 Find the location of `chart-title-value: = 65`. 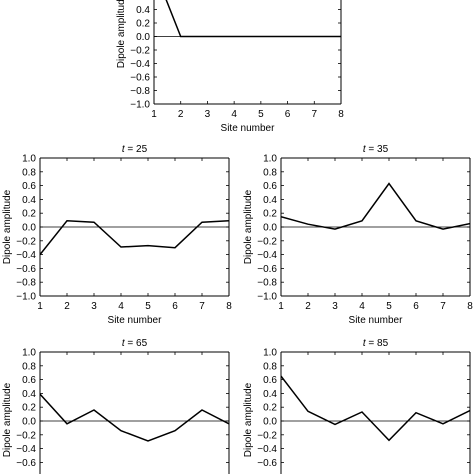

chart-title-value: = 65 is located at coordinates (136, 343).